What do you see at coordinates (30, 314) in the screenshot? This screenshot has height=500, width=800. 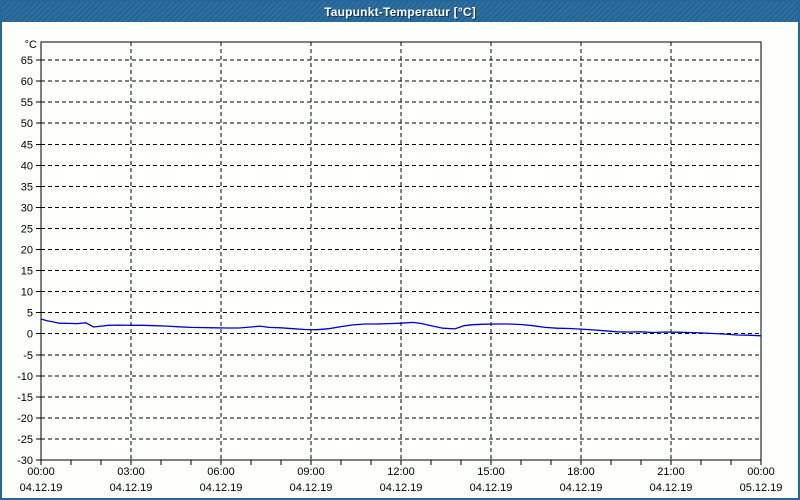 I see `y-tick-label: 5` at bounding box center [30, 314].